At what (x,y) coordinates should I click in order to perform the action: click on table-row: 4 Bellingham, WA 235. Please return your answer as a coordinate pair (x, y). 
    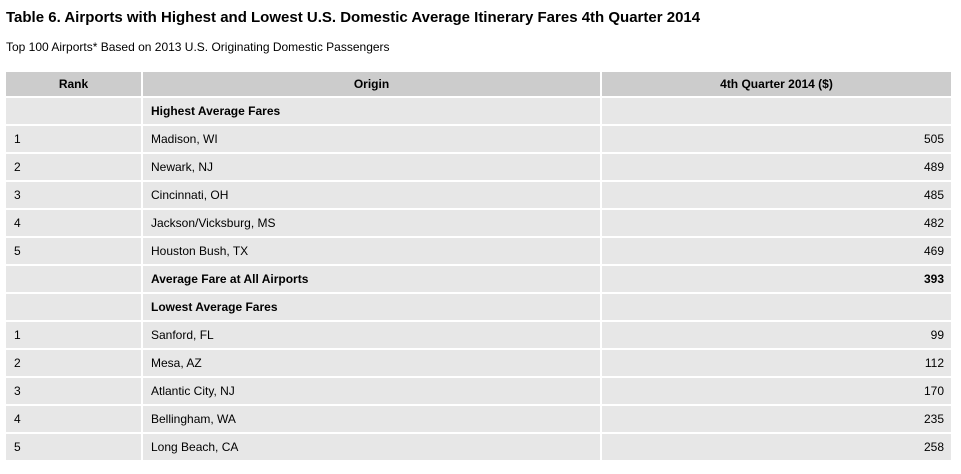
    Looking at the image, I should click on (478, 419).